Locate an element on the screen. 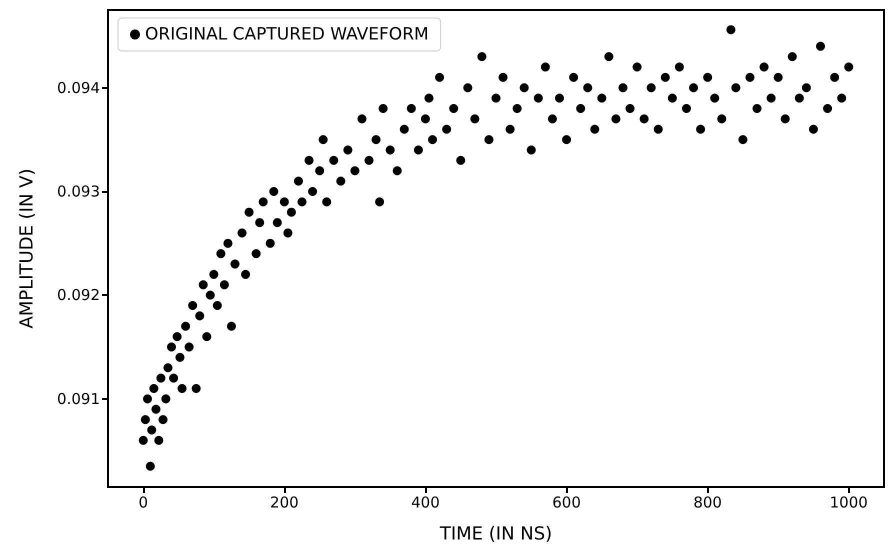  x-tick-label: 200 is located at coordinates (284, 503).